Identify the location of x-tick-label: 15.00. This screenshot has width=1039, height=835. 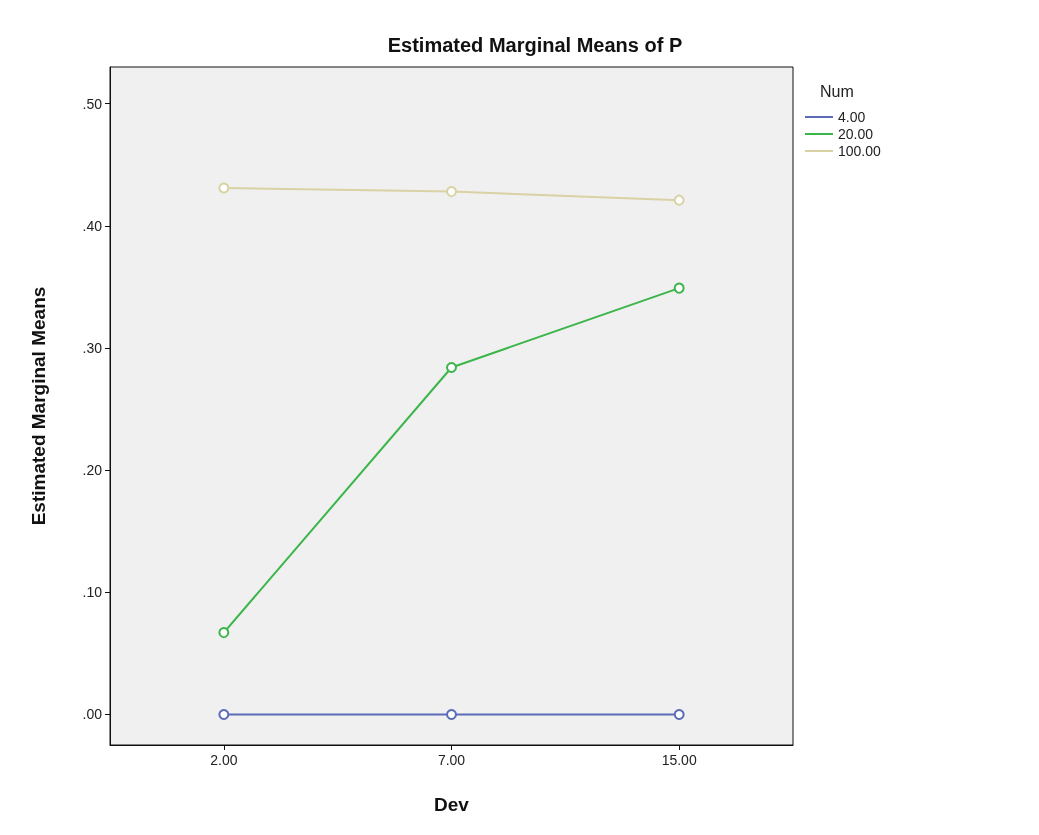
(679, 760).